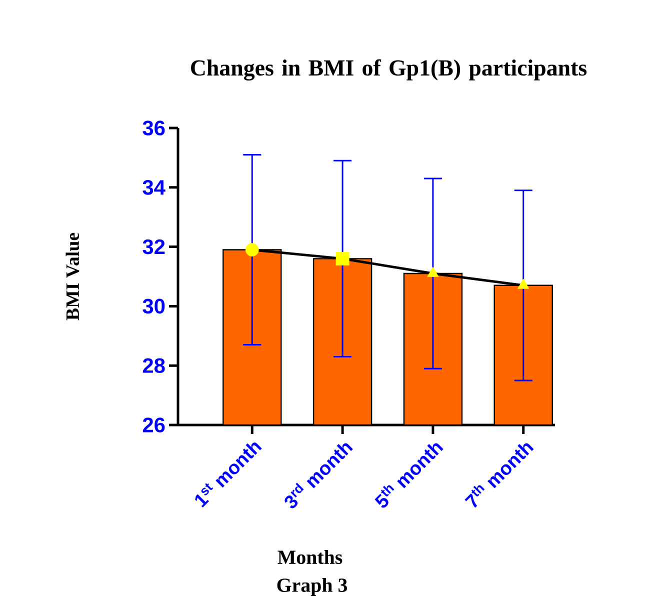 This screenshot has height=604, width=662. What do you see at coordinates (154, 187) in the screenshot?
I see `y-tick-label: 34` at bounding box center [154, 187].